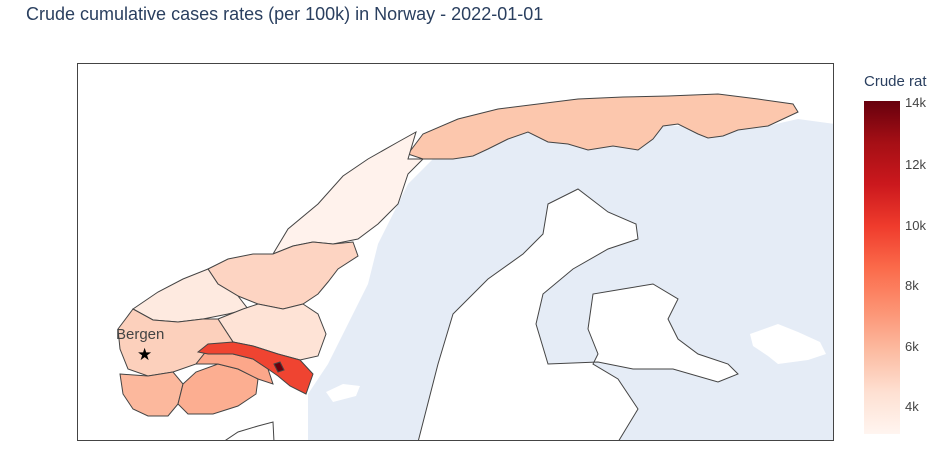  Describe the element at coordinates (915, 164) in the screenshot. I see `colorbar-tick: 12k` at that location.